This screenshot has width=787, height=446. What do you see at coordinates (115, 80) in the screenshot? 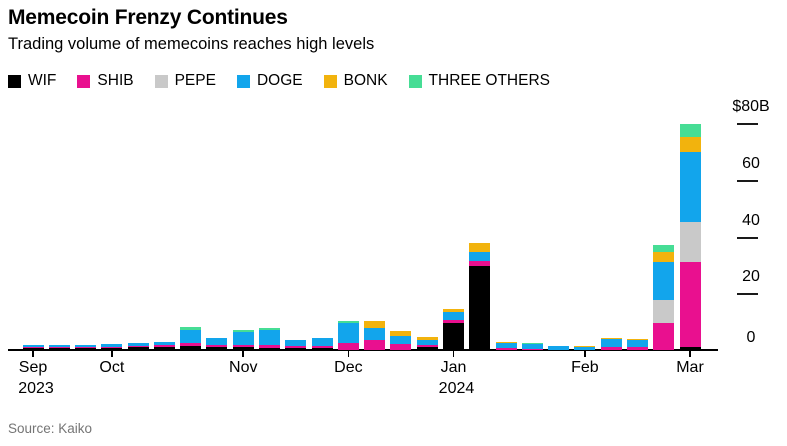
I see `legend-label: SHIB` at bounding box center [115, 80].